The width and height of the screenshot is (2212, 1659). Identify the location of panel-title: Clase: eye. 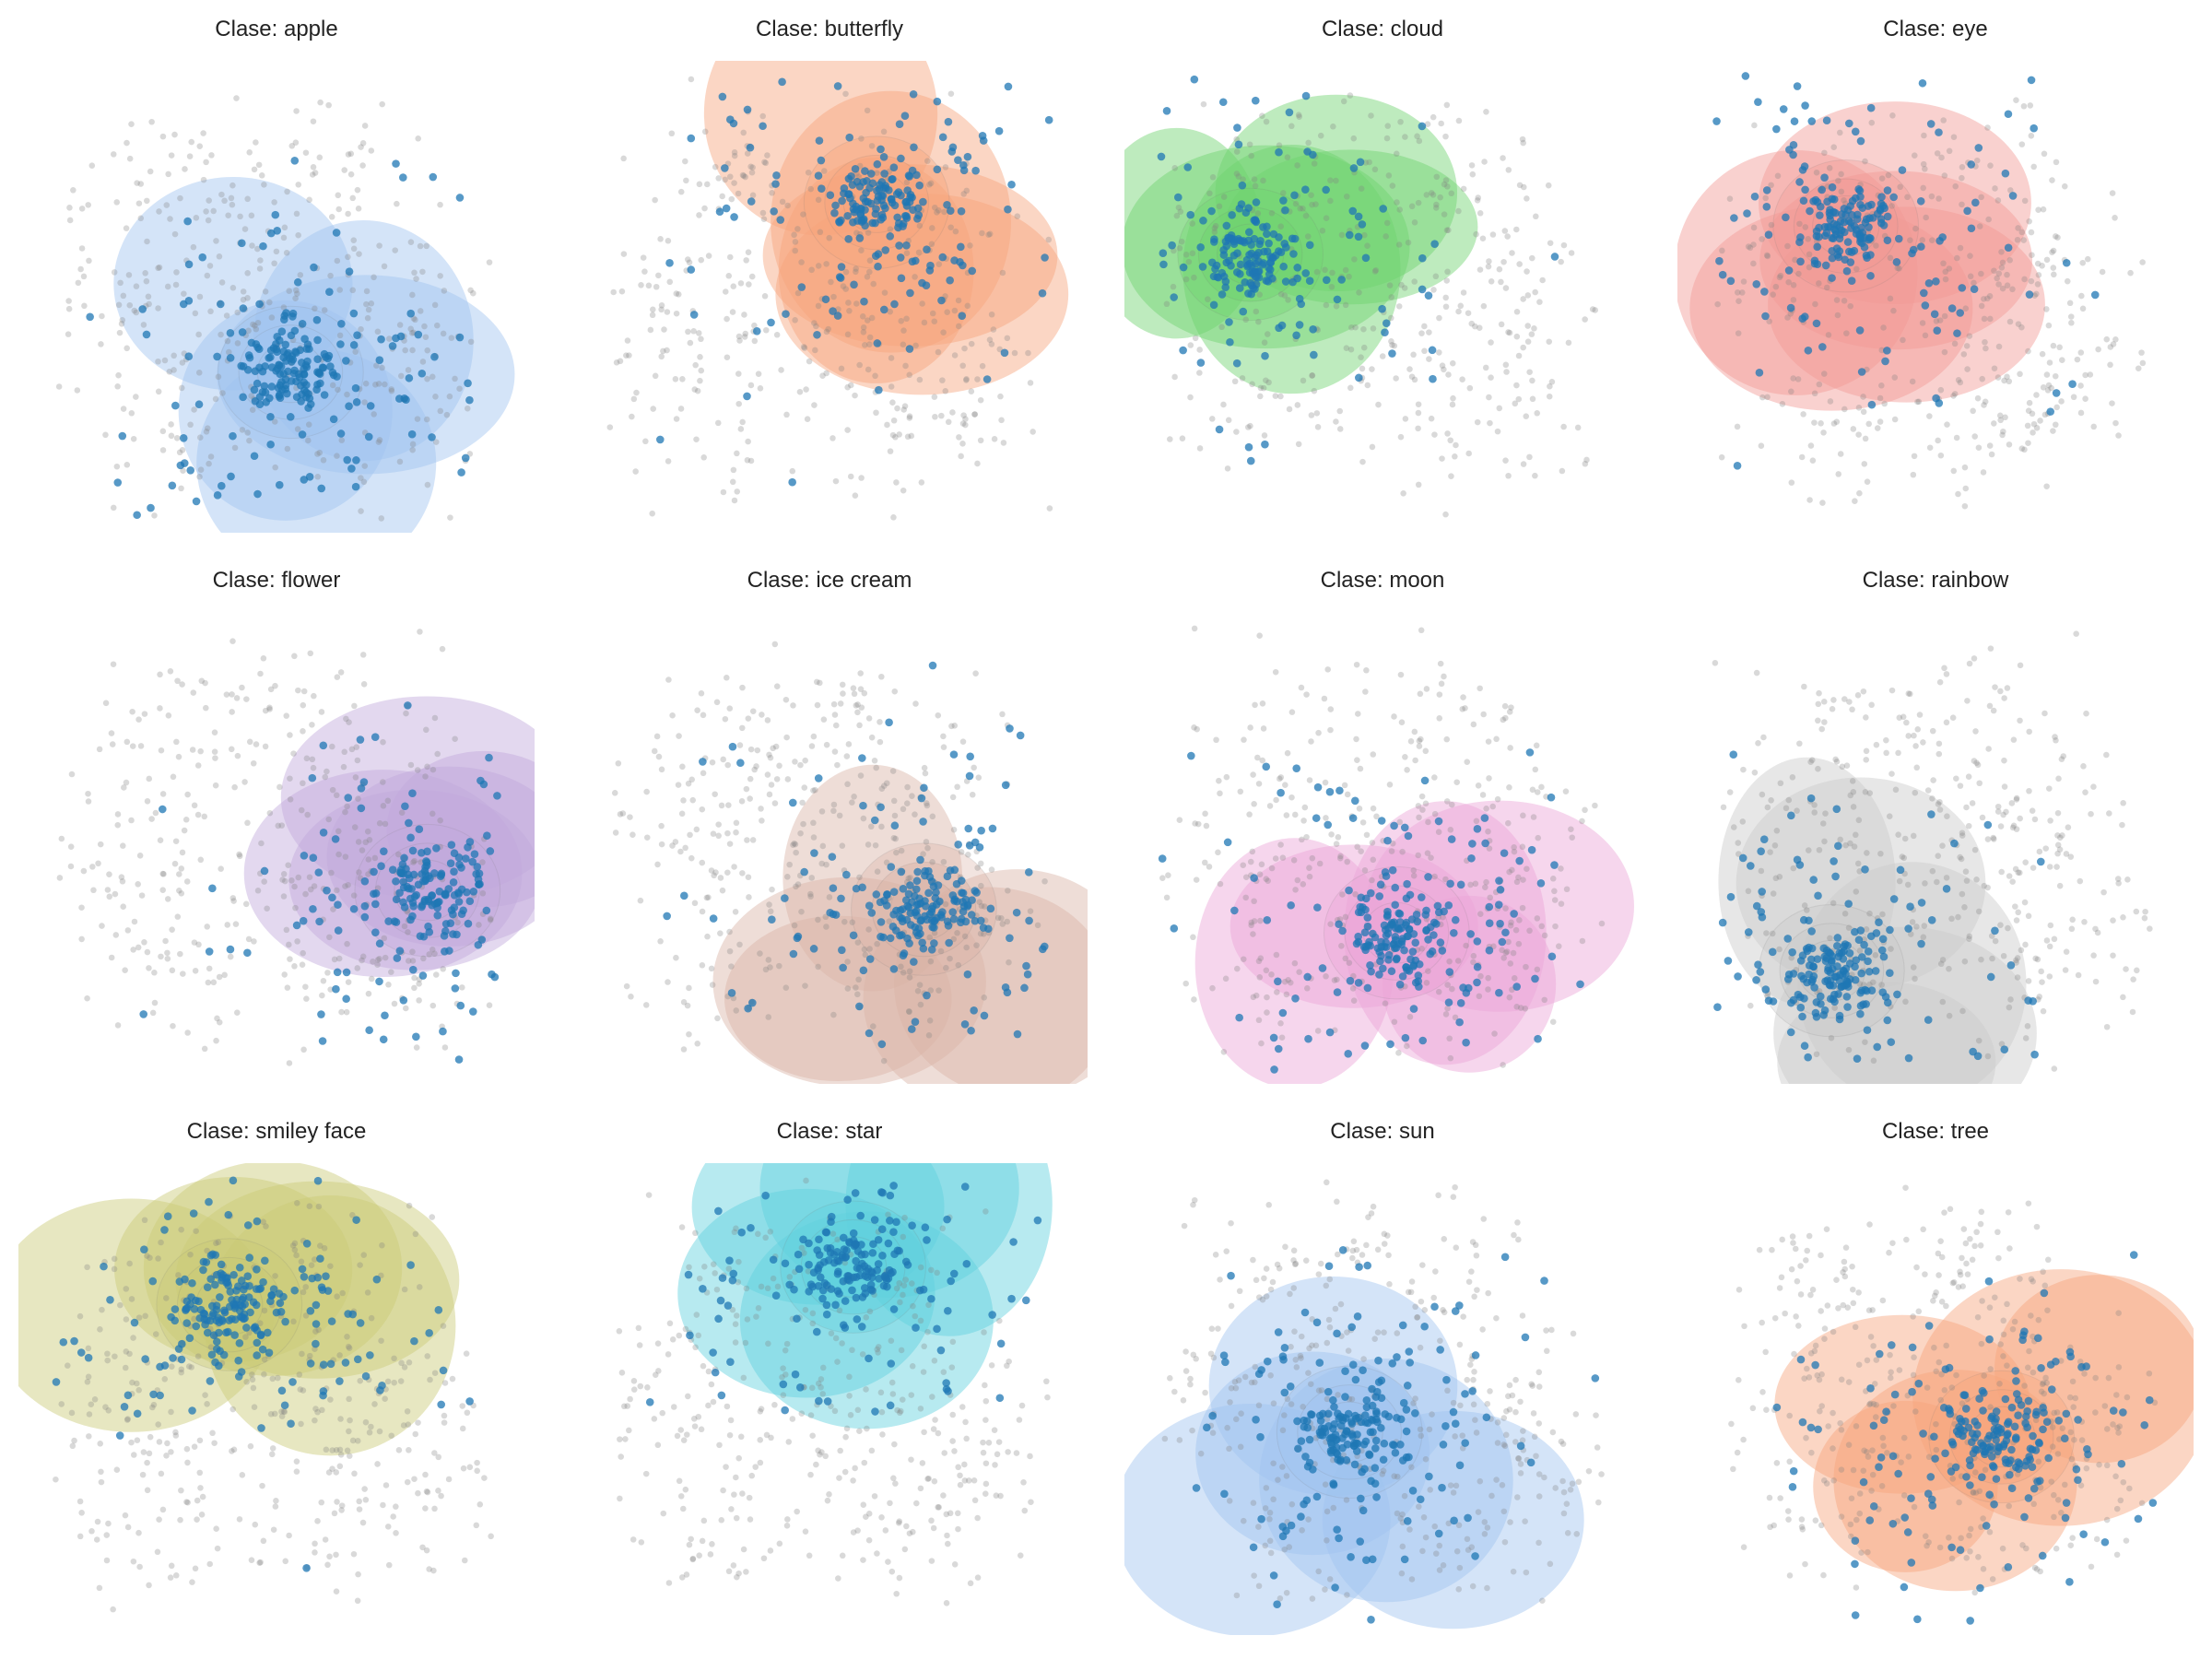
(1935, 29).